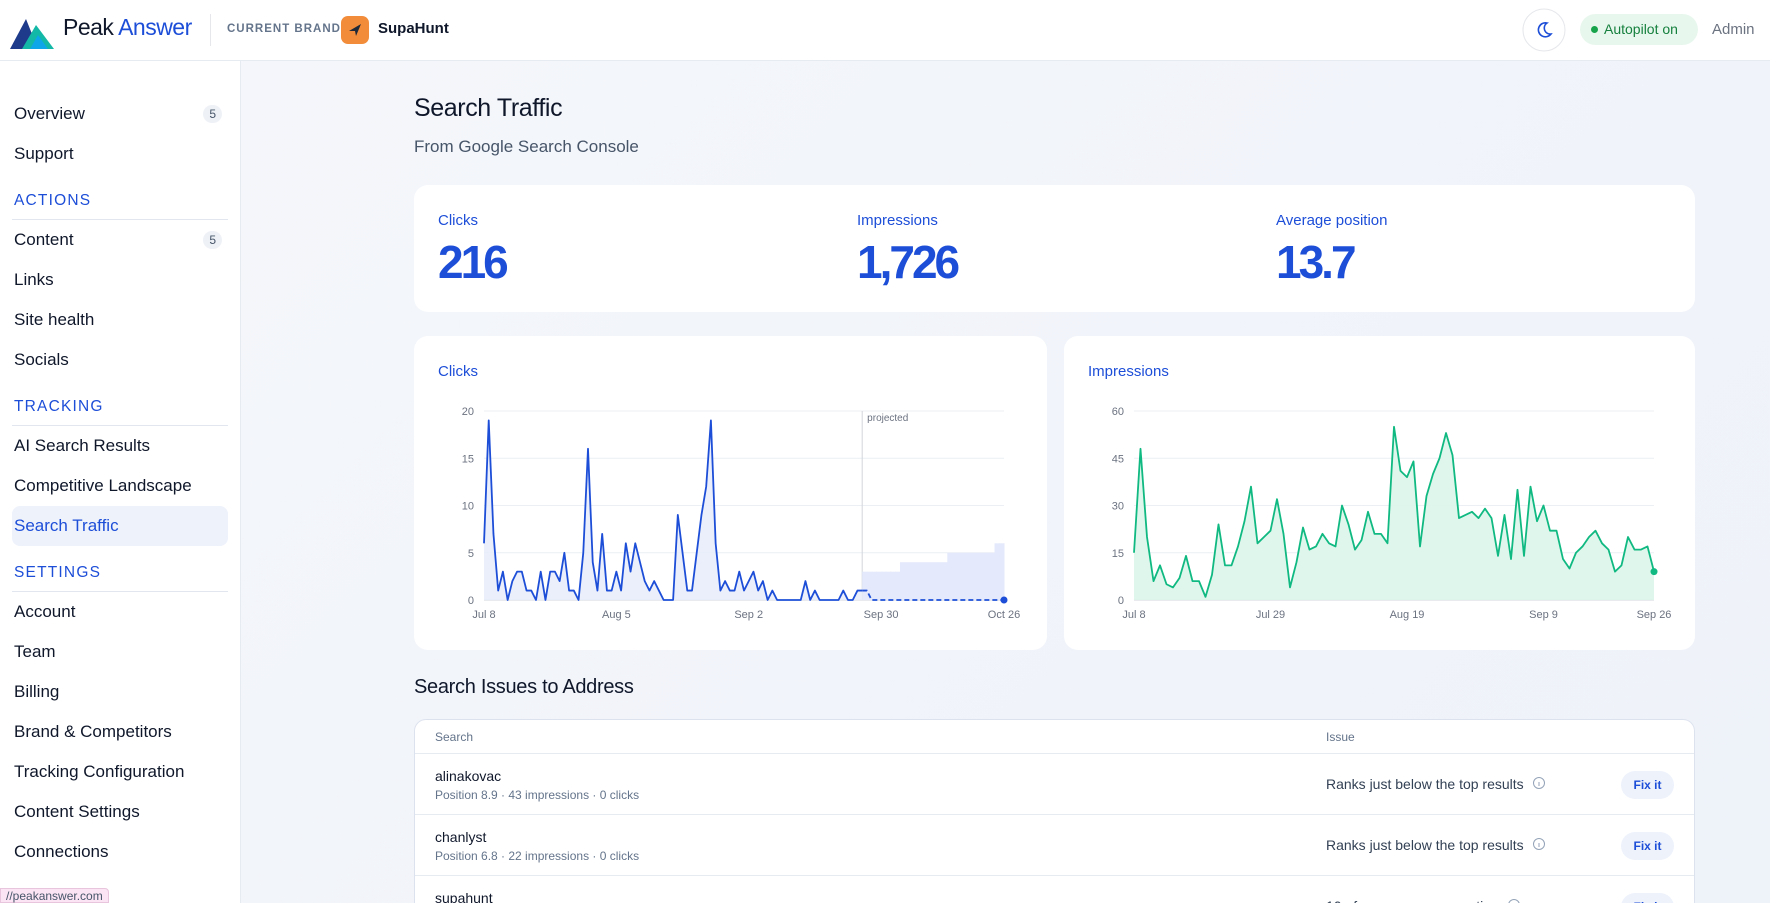 The image size is (1770, 903). What do you see at coordinates (1423, 900) in the screenshot?
I see `issue: 10 of your pages competing` at bounding box center [1423, 900].